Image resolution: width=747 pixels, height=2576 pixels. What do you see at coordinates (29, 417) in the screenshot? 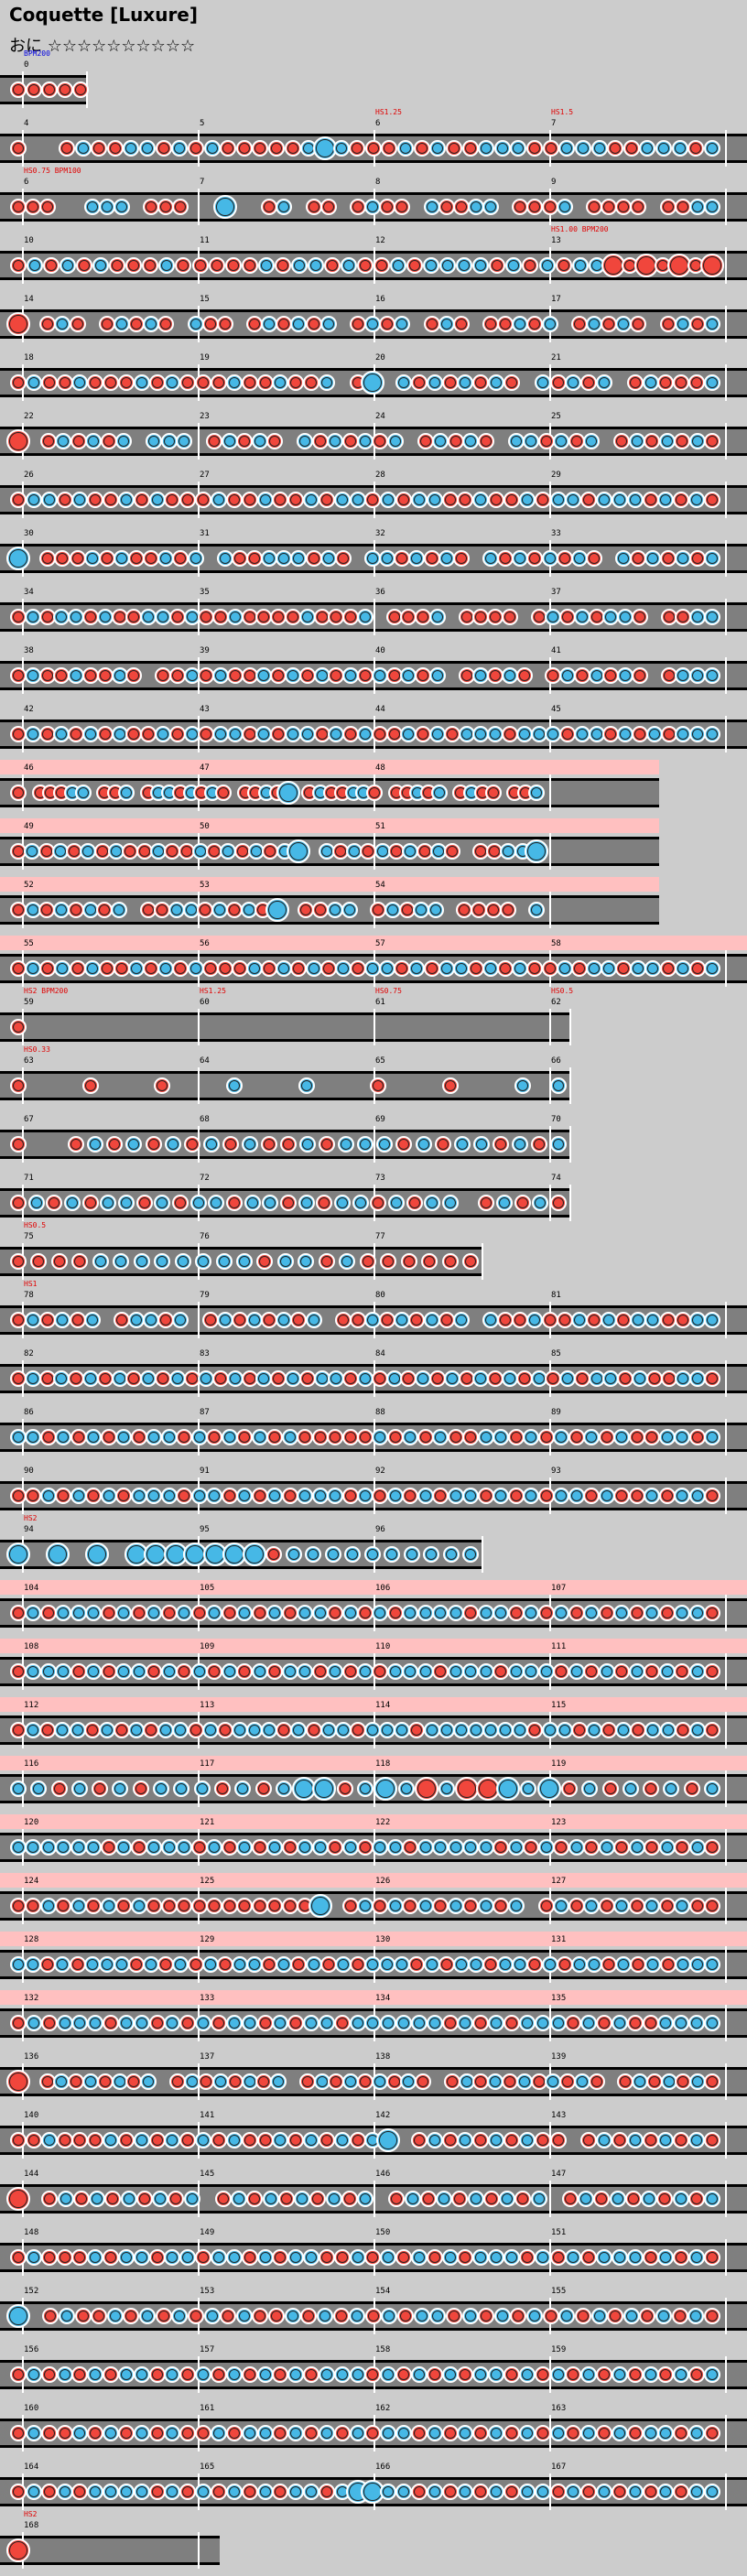
I see `bar-number: 22` at bounding box center [29, 417].